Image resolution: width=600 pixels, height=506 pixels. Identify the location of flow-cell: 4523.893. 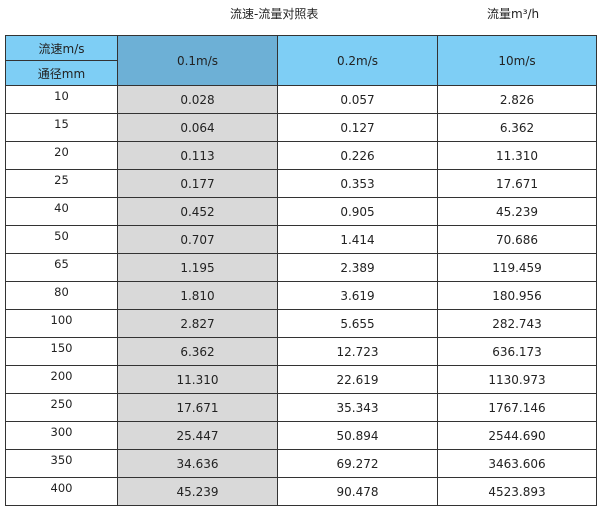
(517, 491).